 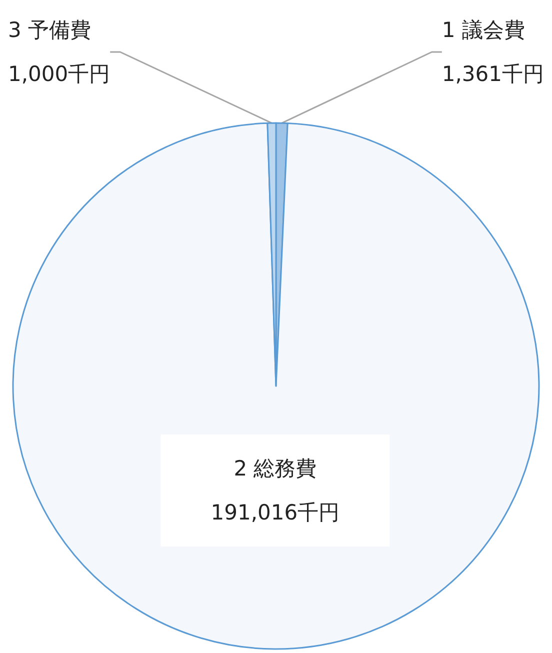 What do you see at coordinates (50, 30) in the screenshot?
I see `slice-label: 3 予備費` at bounding box center [50, 30].